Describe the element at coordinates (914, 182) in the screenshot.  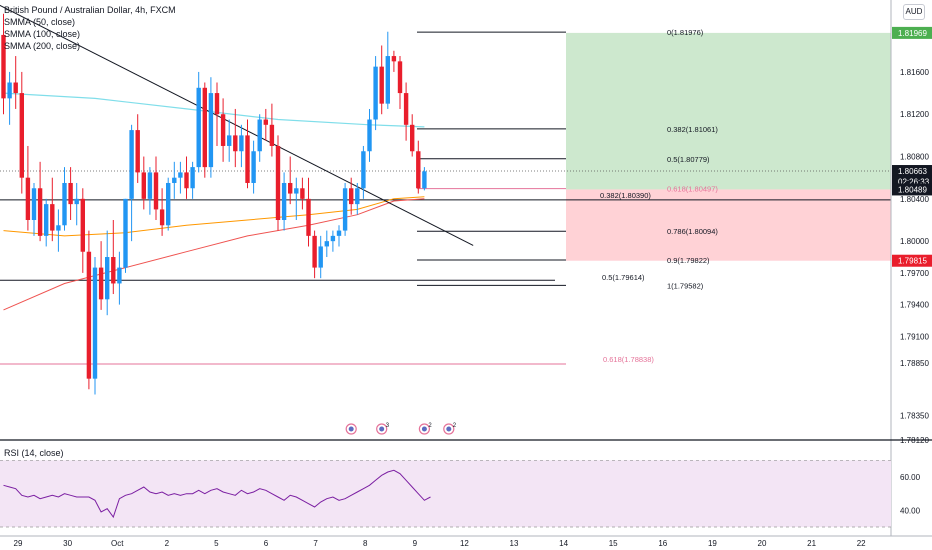
I see `price-tag-label: 02:26:33` at that location.